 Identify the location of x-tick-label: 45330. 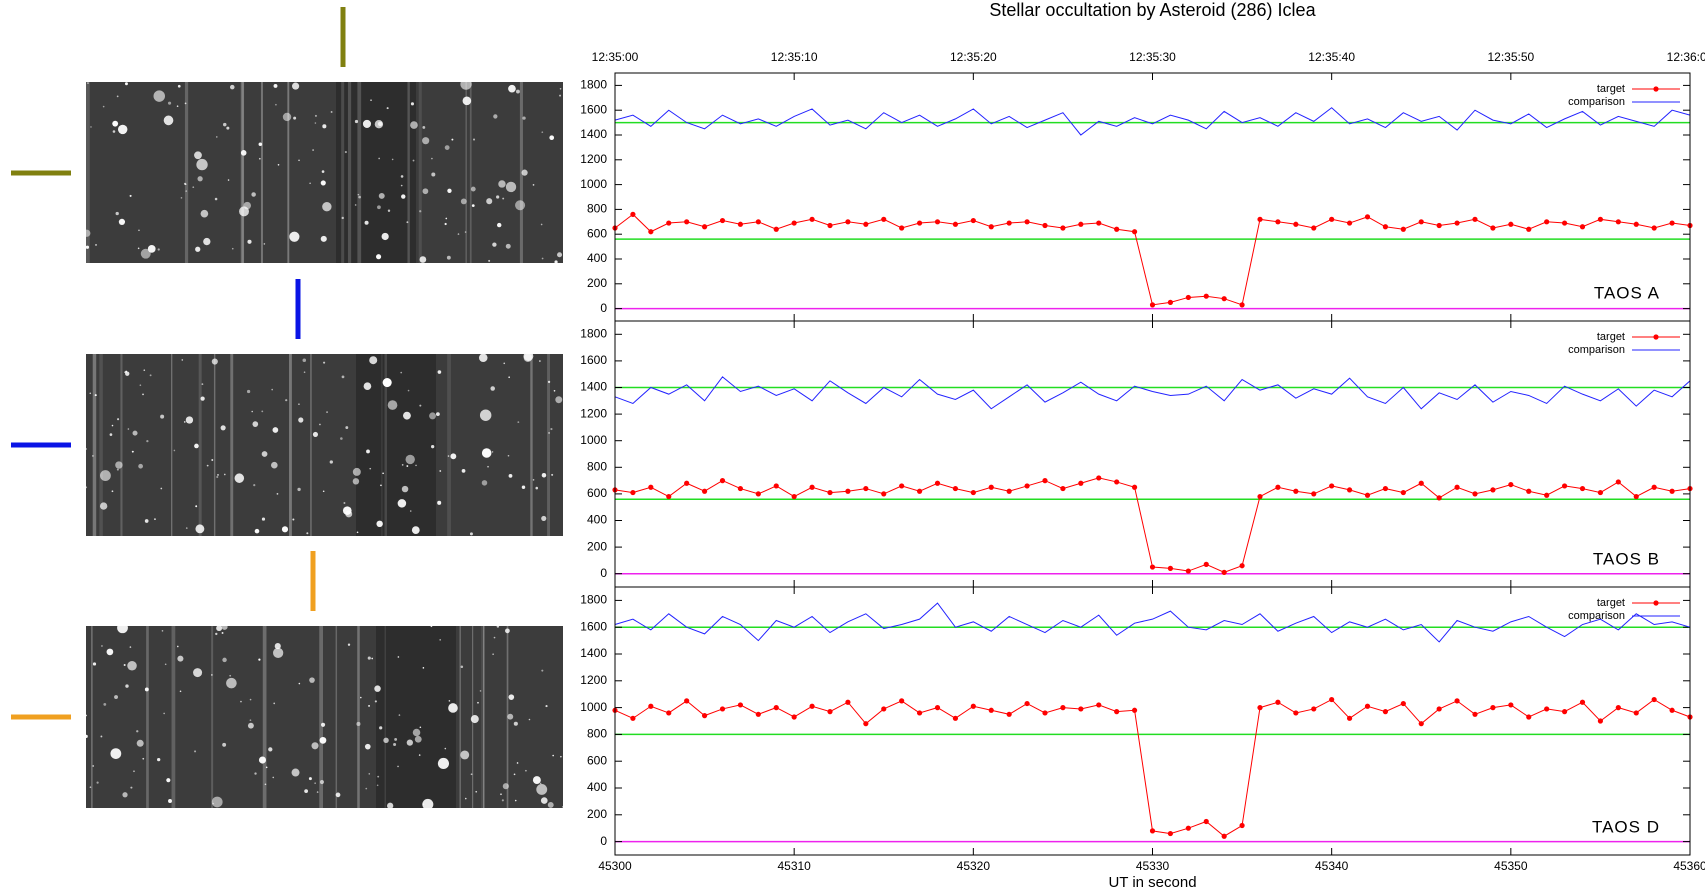
(1153, 866).